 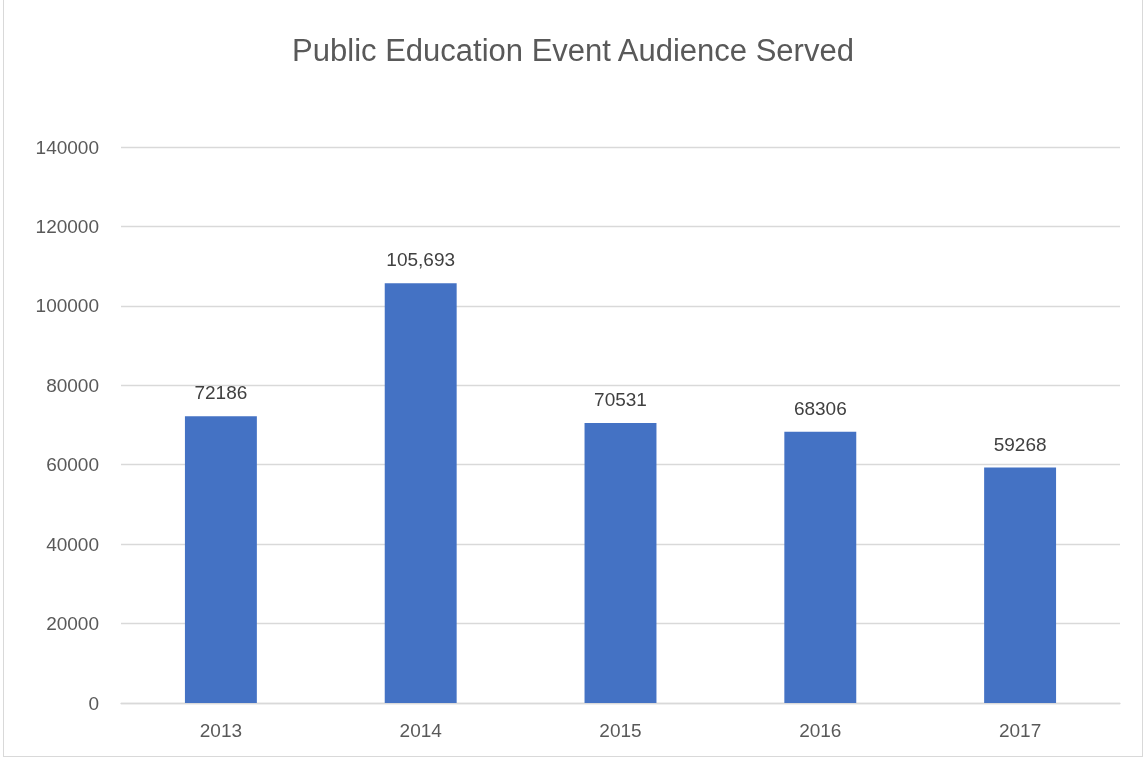 What do you see at coordinates (421, 730) in the screenshot?
I see `x-tick-label: 2014` at bounding box center [421, 730].